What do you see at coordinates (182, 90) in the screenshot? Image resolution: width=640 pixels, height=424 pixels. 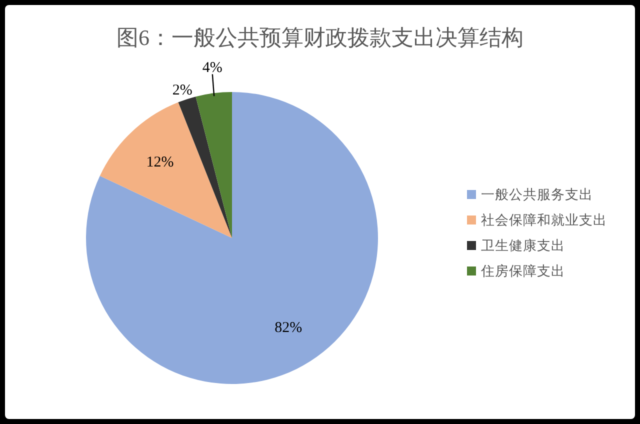 I see `data-label: 2%` at bounding box center [182, 90].